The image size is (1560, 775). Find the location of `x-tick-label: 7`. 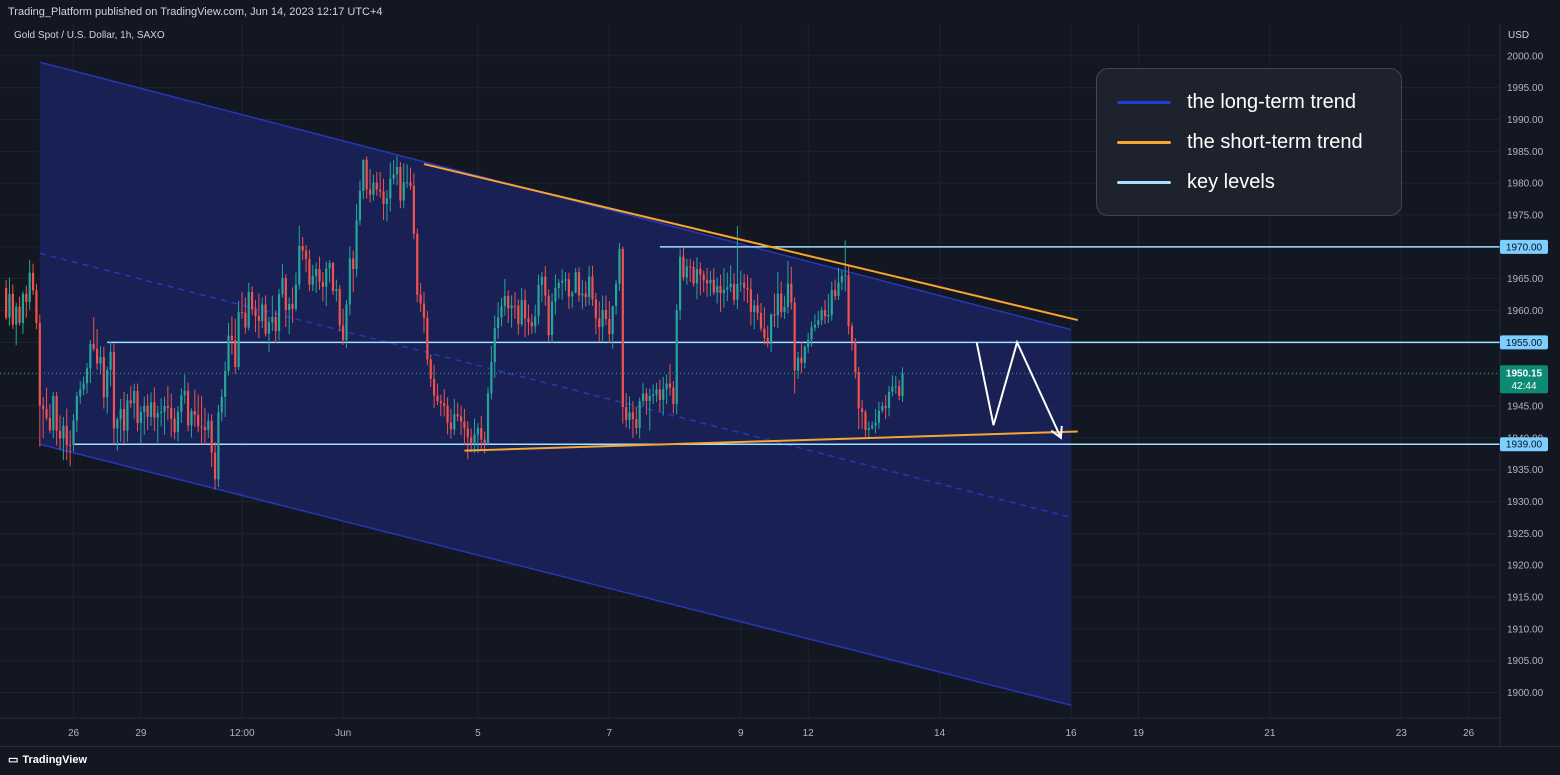

x-tick-label: 7 is located at coordinates (610, 733).